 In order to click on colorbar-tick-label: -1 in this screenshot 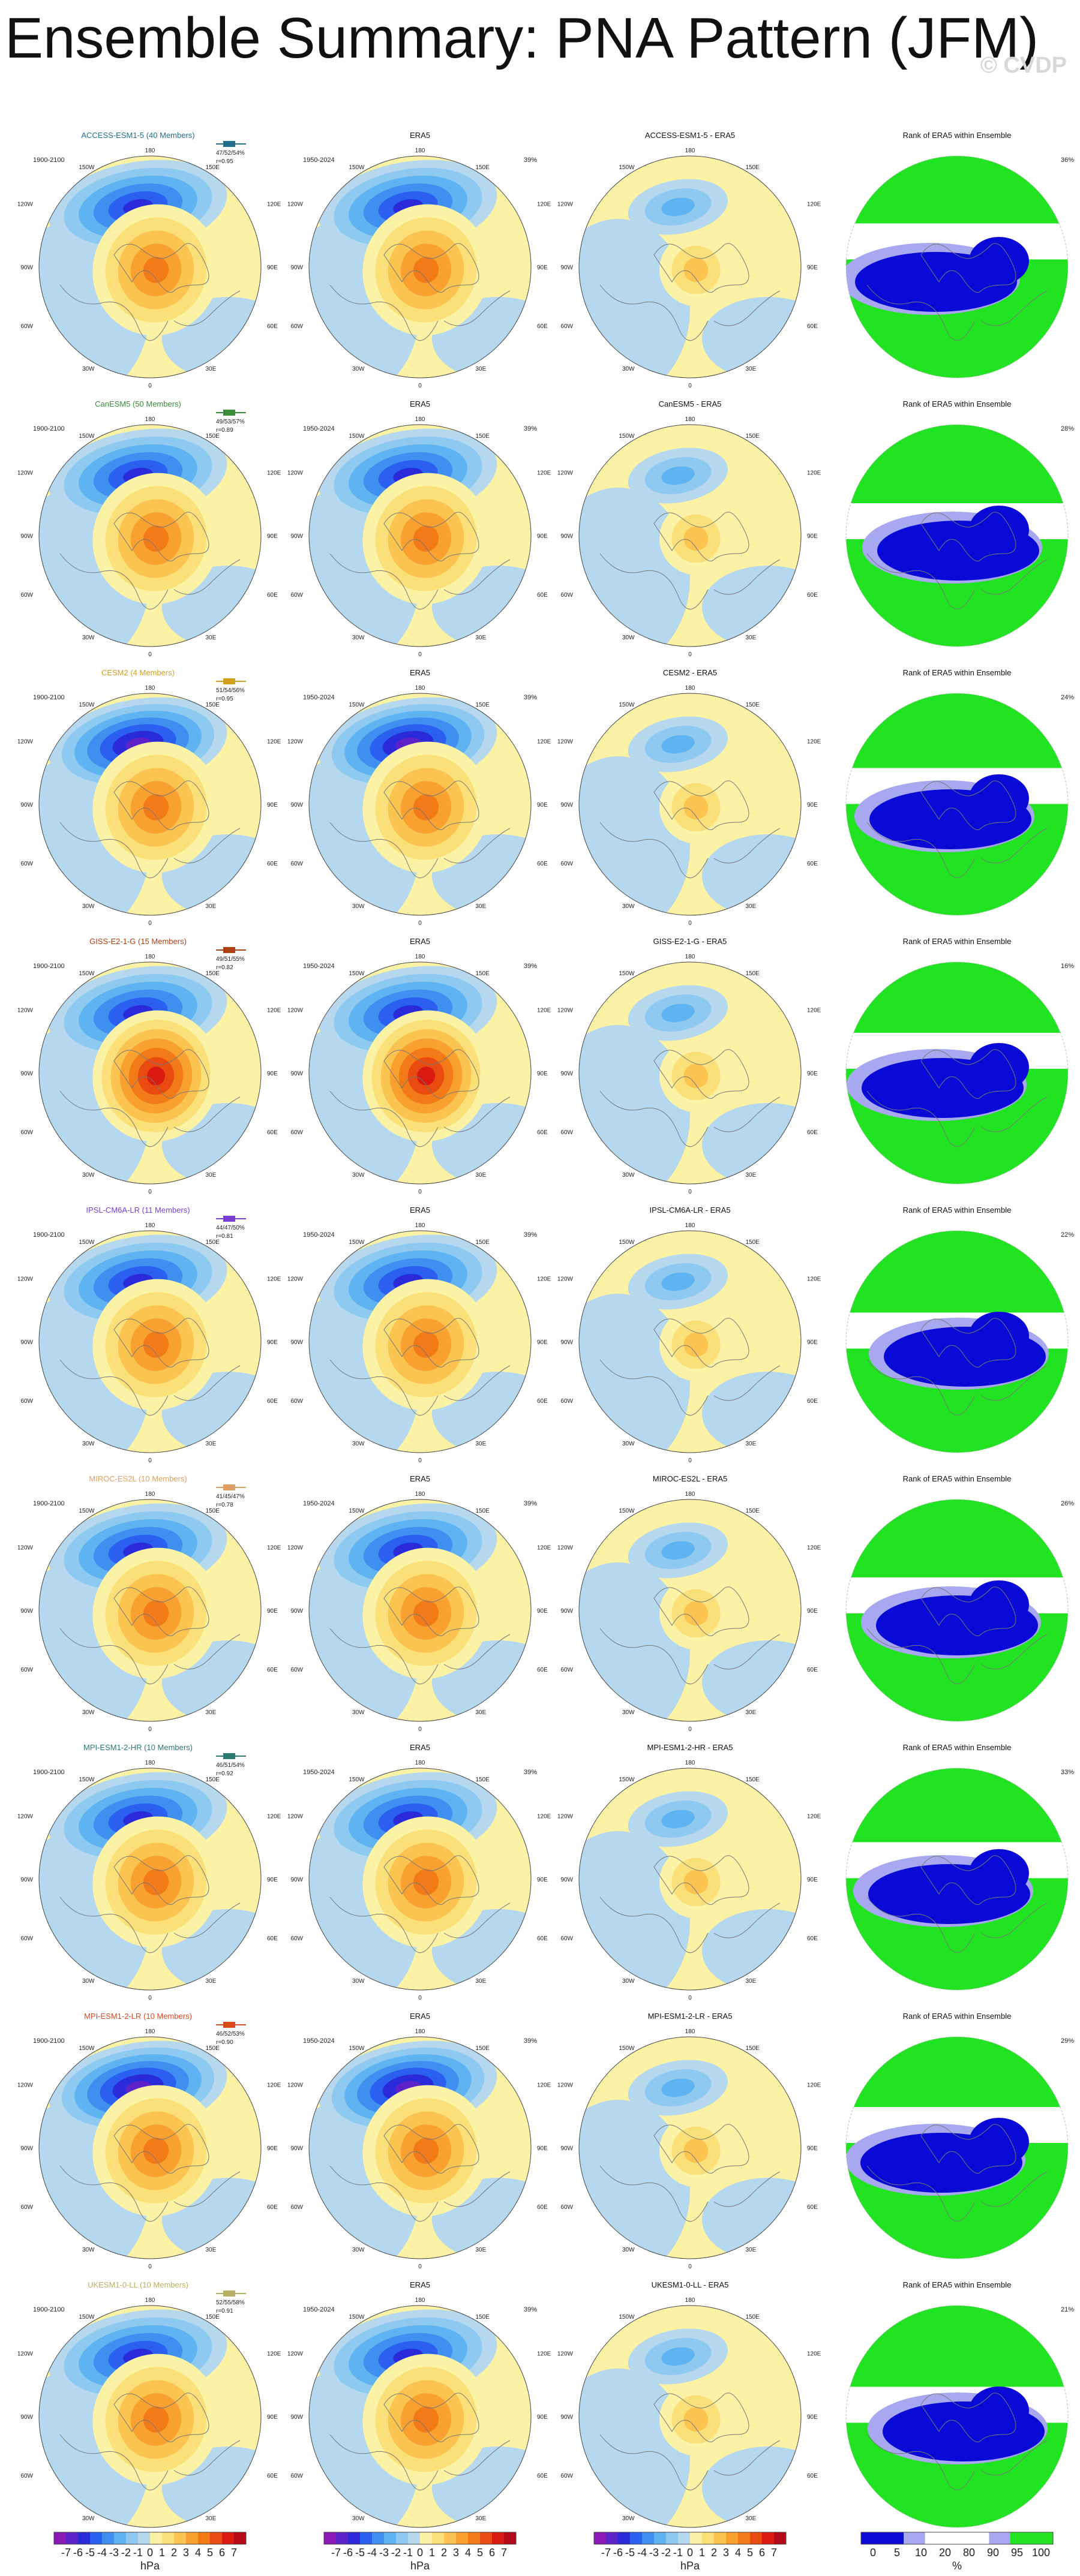, I will do `click(138, 2553)`.